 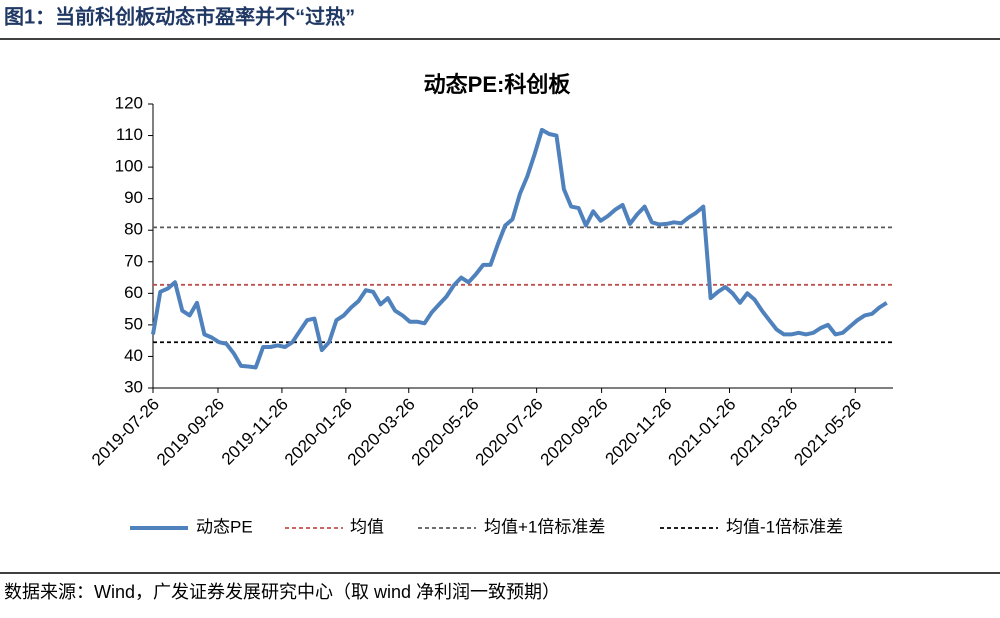 I want to click on x-tick-label: 2020-05-26, so click(x=445, y=432).